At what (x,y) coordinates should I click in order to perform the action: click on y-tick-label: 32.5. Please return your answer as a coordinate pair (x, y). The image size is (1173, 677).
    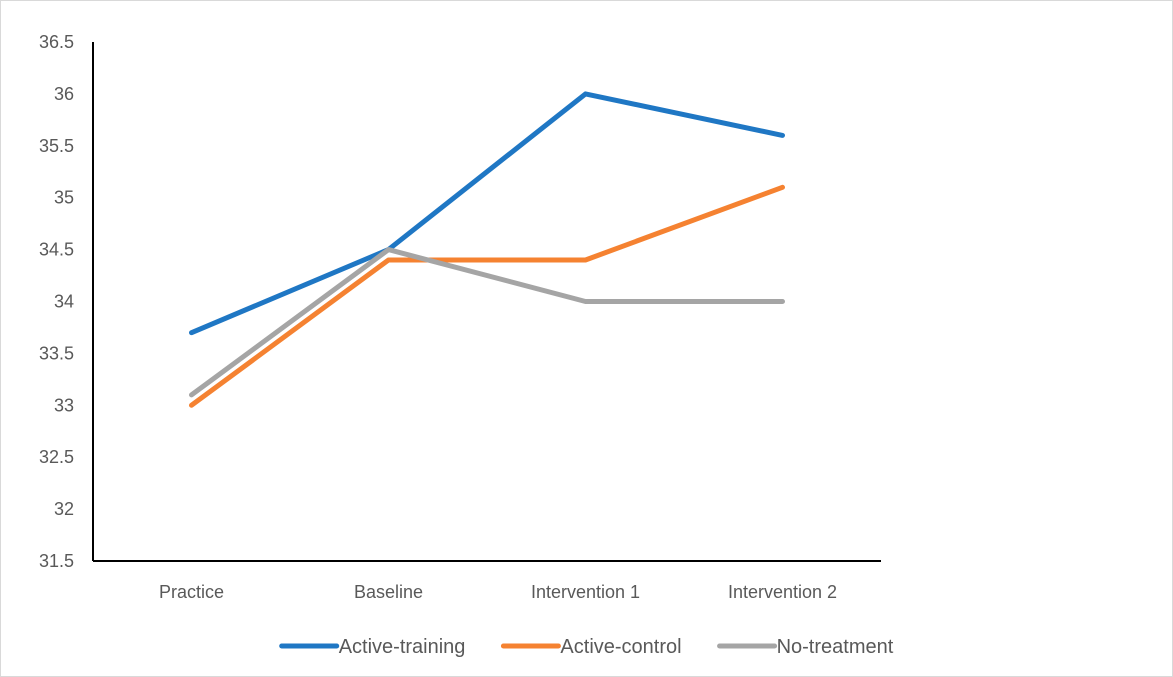
    Looking at the image, I should click on (56, 457).